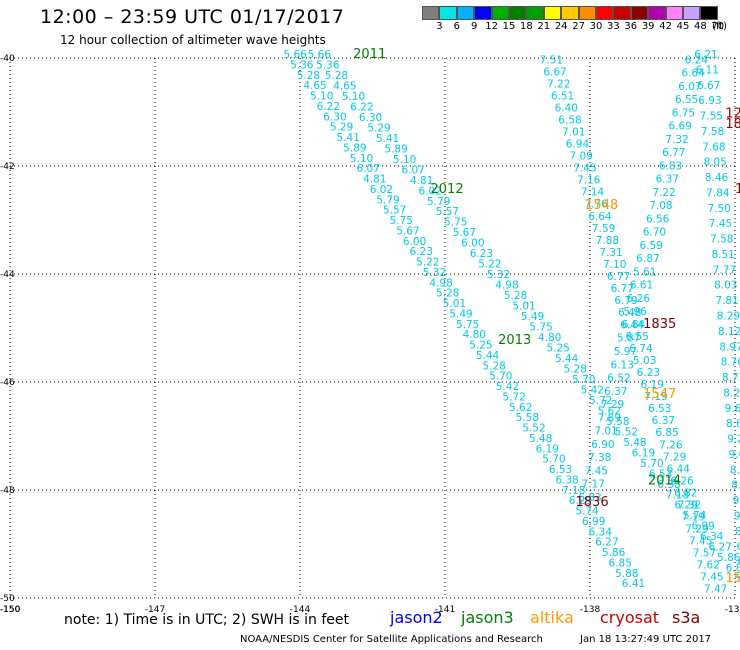 The image size is (740, 650). What do you see at coordinates (718, 209) in the screenshot?
I see `swh-point: 7.50` at bounding box center [718, 209].